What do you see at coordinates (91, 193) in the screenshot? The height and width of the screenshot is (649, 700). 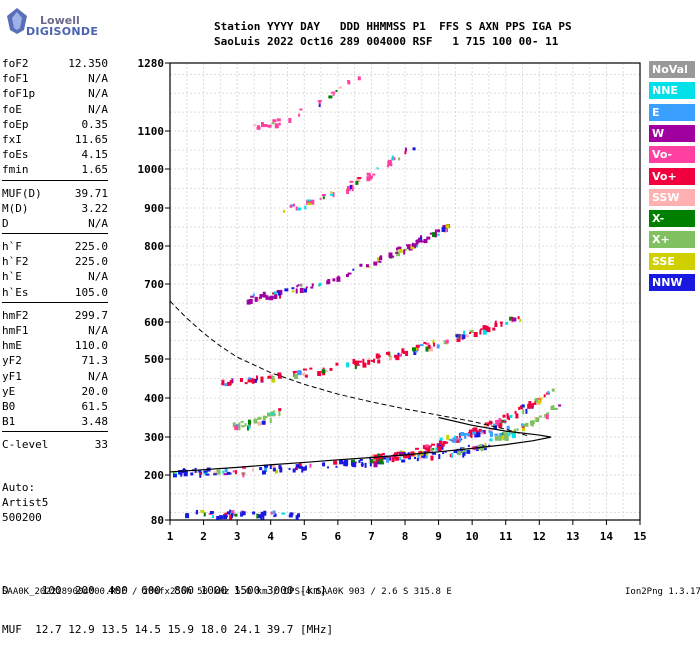 I see `param-value: 39.71` at bounding box center [91, 193].